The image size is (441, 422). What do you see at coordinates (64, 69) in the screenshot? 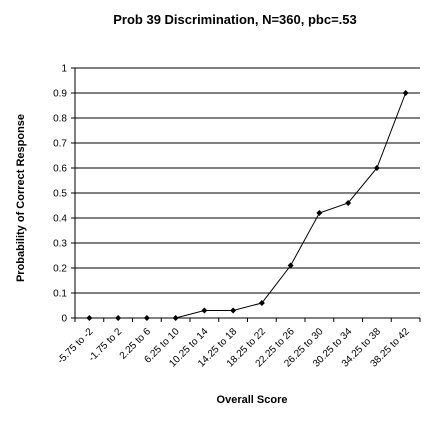
I see `y-tick-label: 1` at bounding box center [64, 69].